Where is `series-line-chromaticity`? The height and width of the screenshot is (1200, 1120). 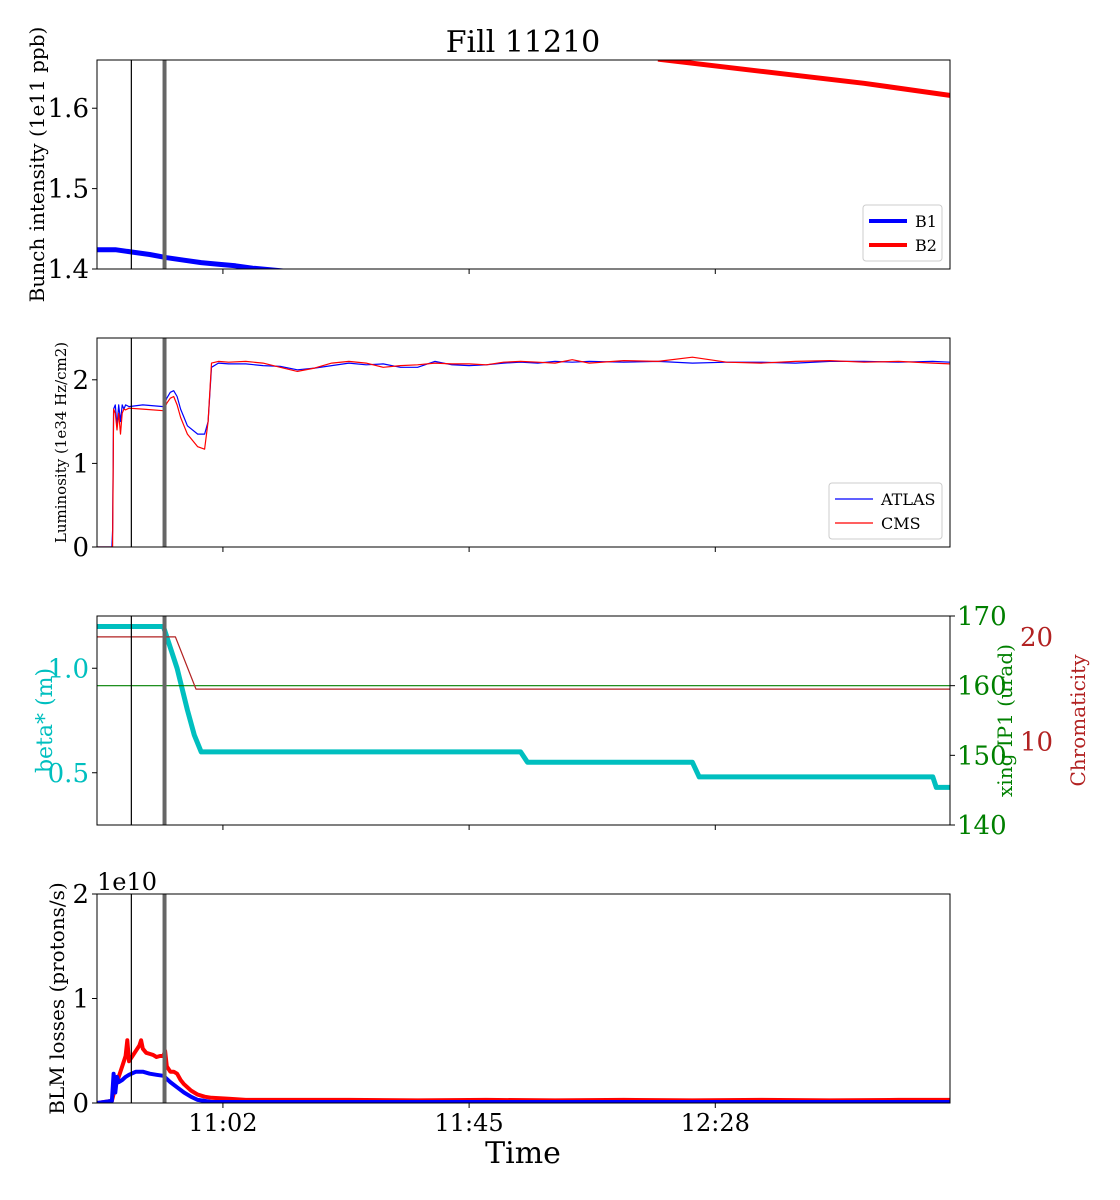 series-line-chromaticity is located at coordinates (523, 663).